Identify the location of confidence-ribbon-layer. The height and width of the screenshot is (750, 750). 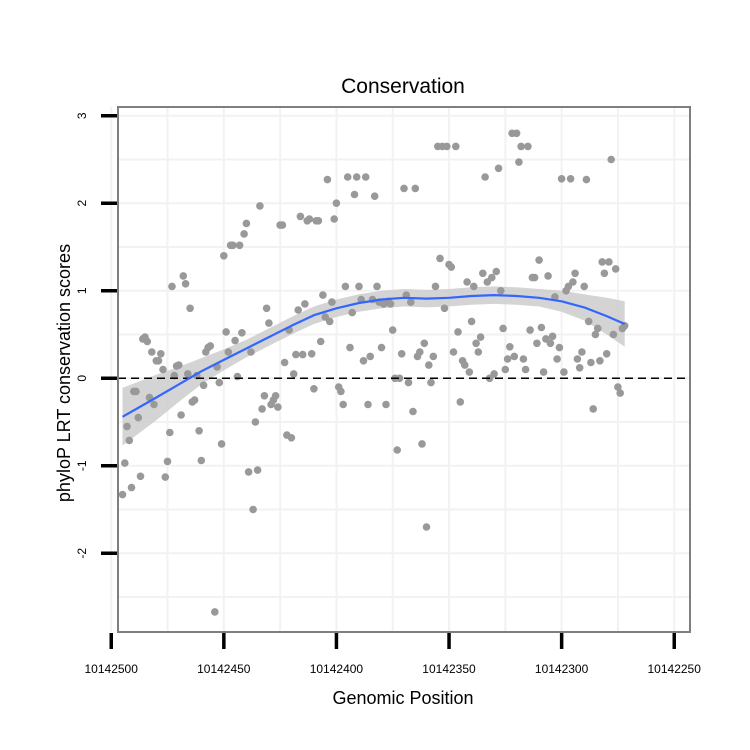
(373, 366).